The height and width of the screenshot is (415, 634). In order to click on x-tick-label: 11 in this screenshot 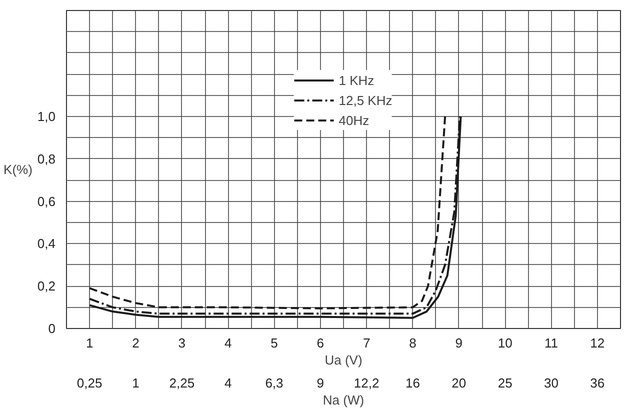, I will do `click(551, 343)`.